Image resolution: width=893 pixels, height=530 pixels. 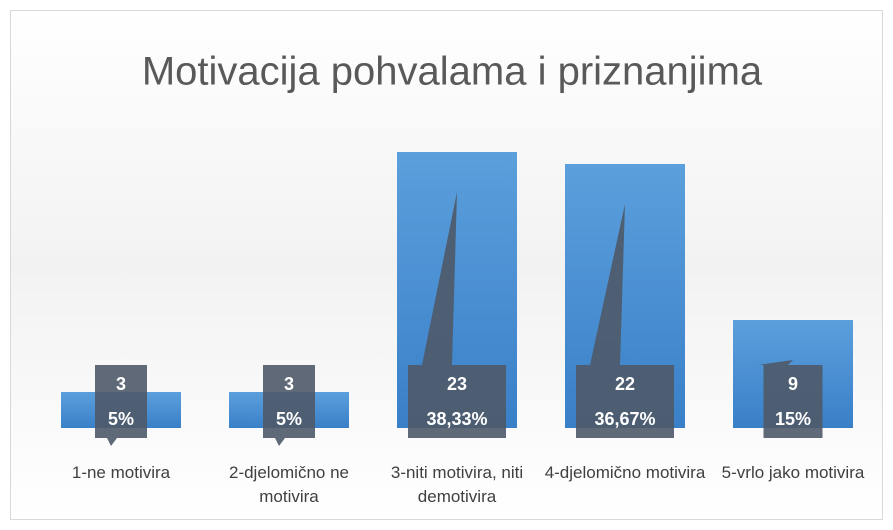 I want to click on x-tick-label: 1-ne motivira, so click(x=121, y=472).